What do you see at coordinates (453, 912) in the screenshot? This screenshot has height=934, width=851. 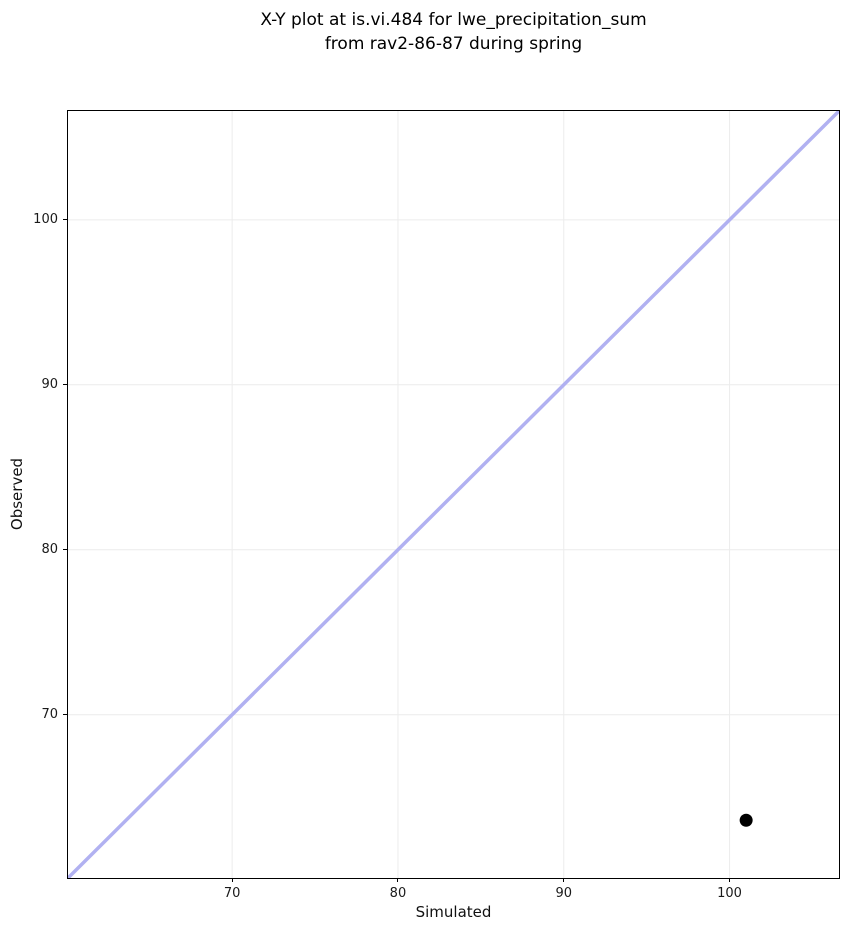 I see `x-axis-label: Simulated` at bounding box center [453, 912].